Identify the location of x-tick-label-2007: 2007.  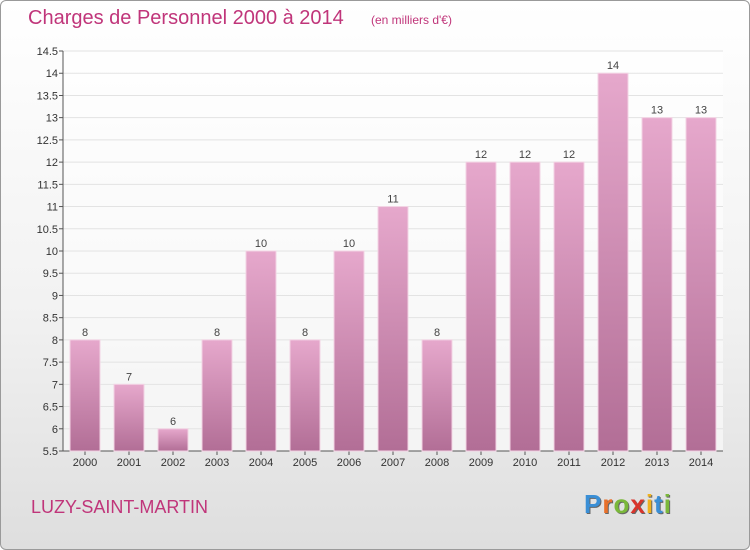
(393, 463).